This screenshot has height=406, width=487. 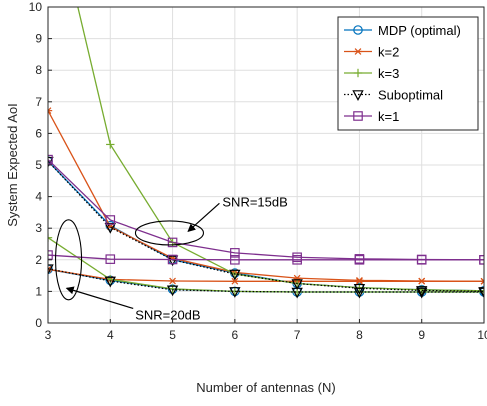 What do you see at coordinates (69, 260) in the screenshot?
I see `snr20-ellipse` at bounding box center [69, 260].